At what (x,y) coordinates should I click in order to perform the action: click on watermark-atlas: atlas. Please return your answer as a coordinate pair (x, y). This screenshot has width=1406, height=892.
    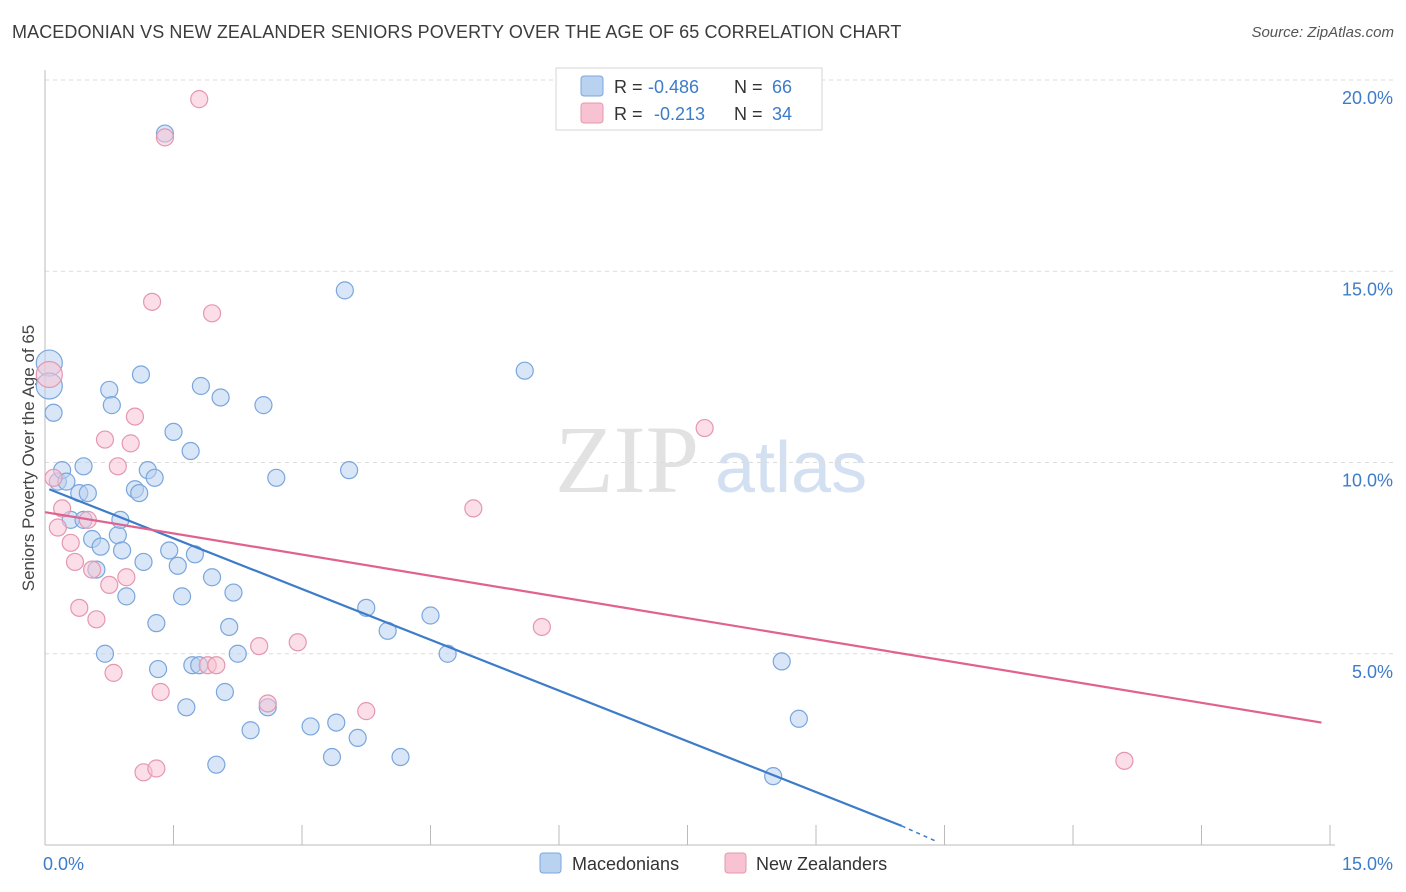
    Looking at the image, I should click on (791, 468).